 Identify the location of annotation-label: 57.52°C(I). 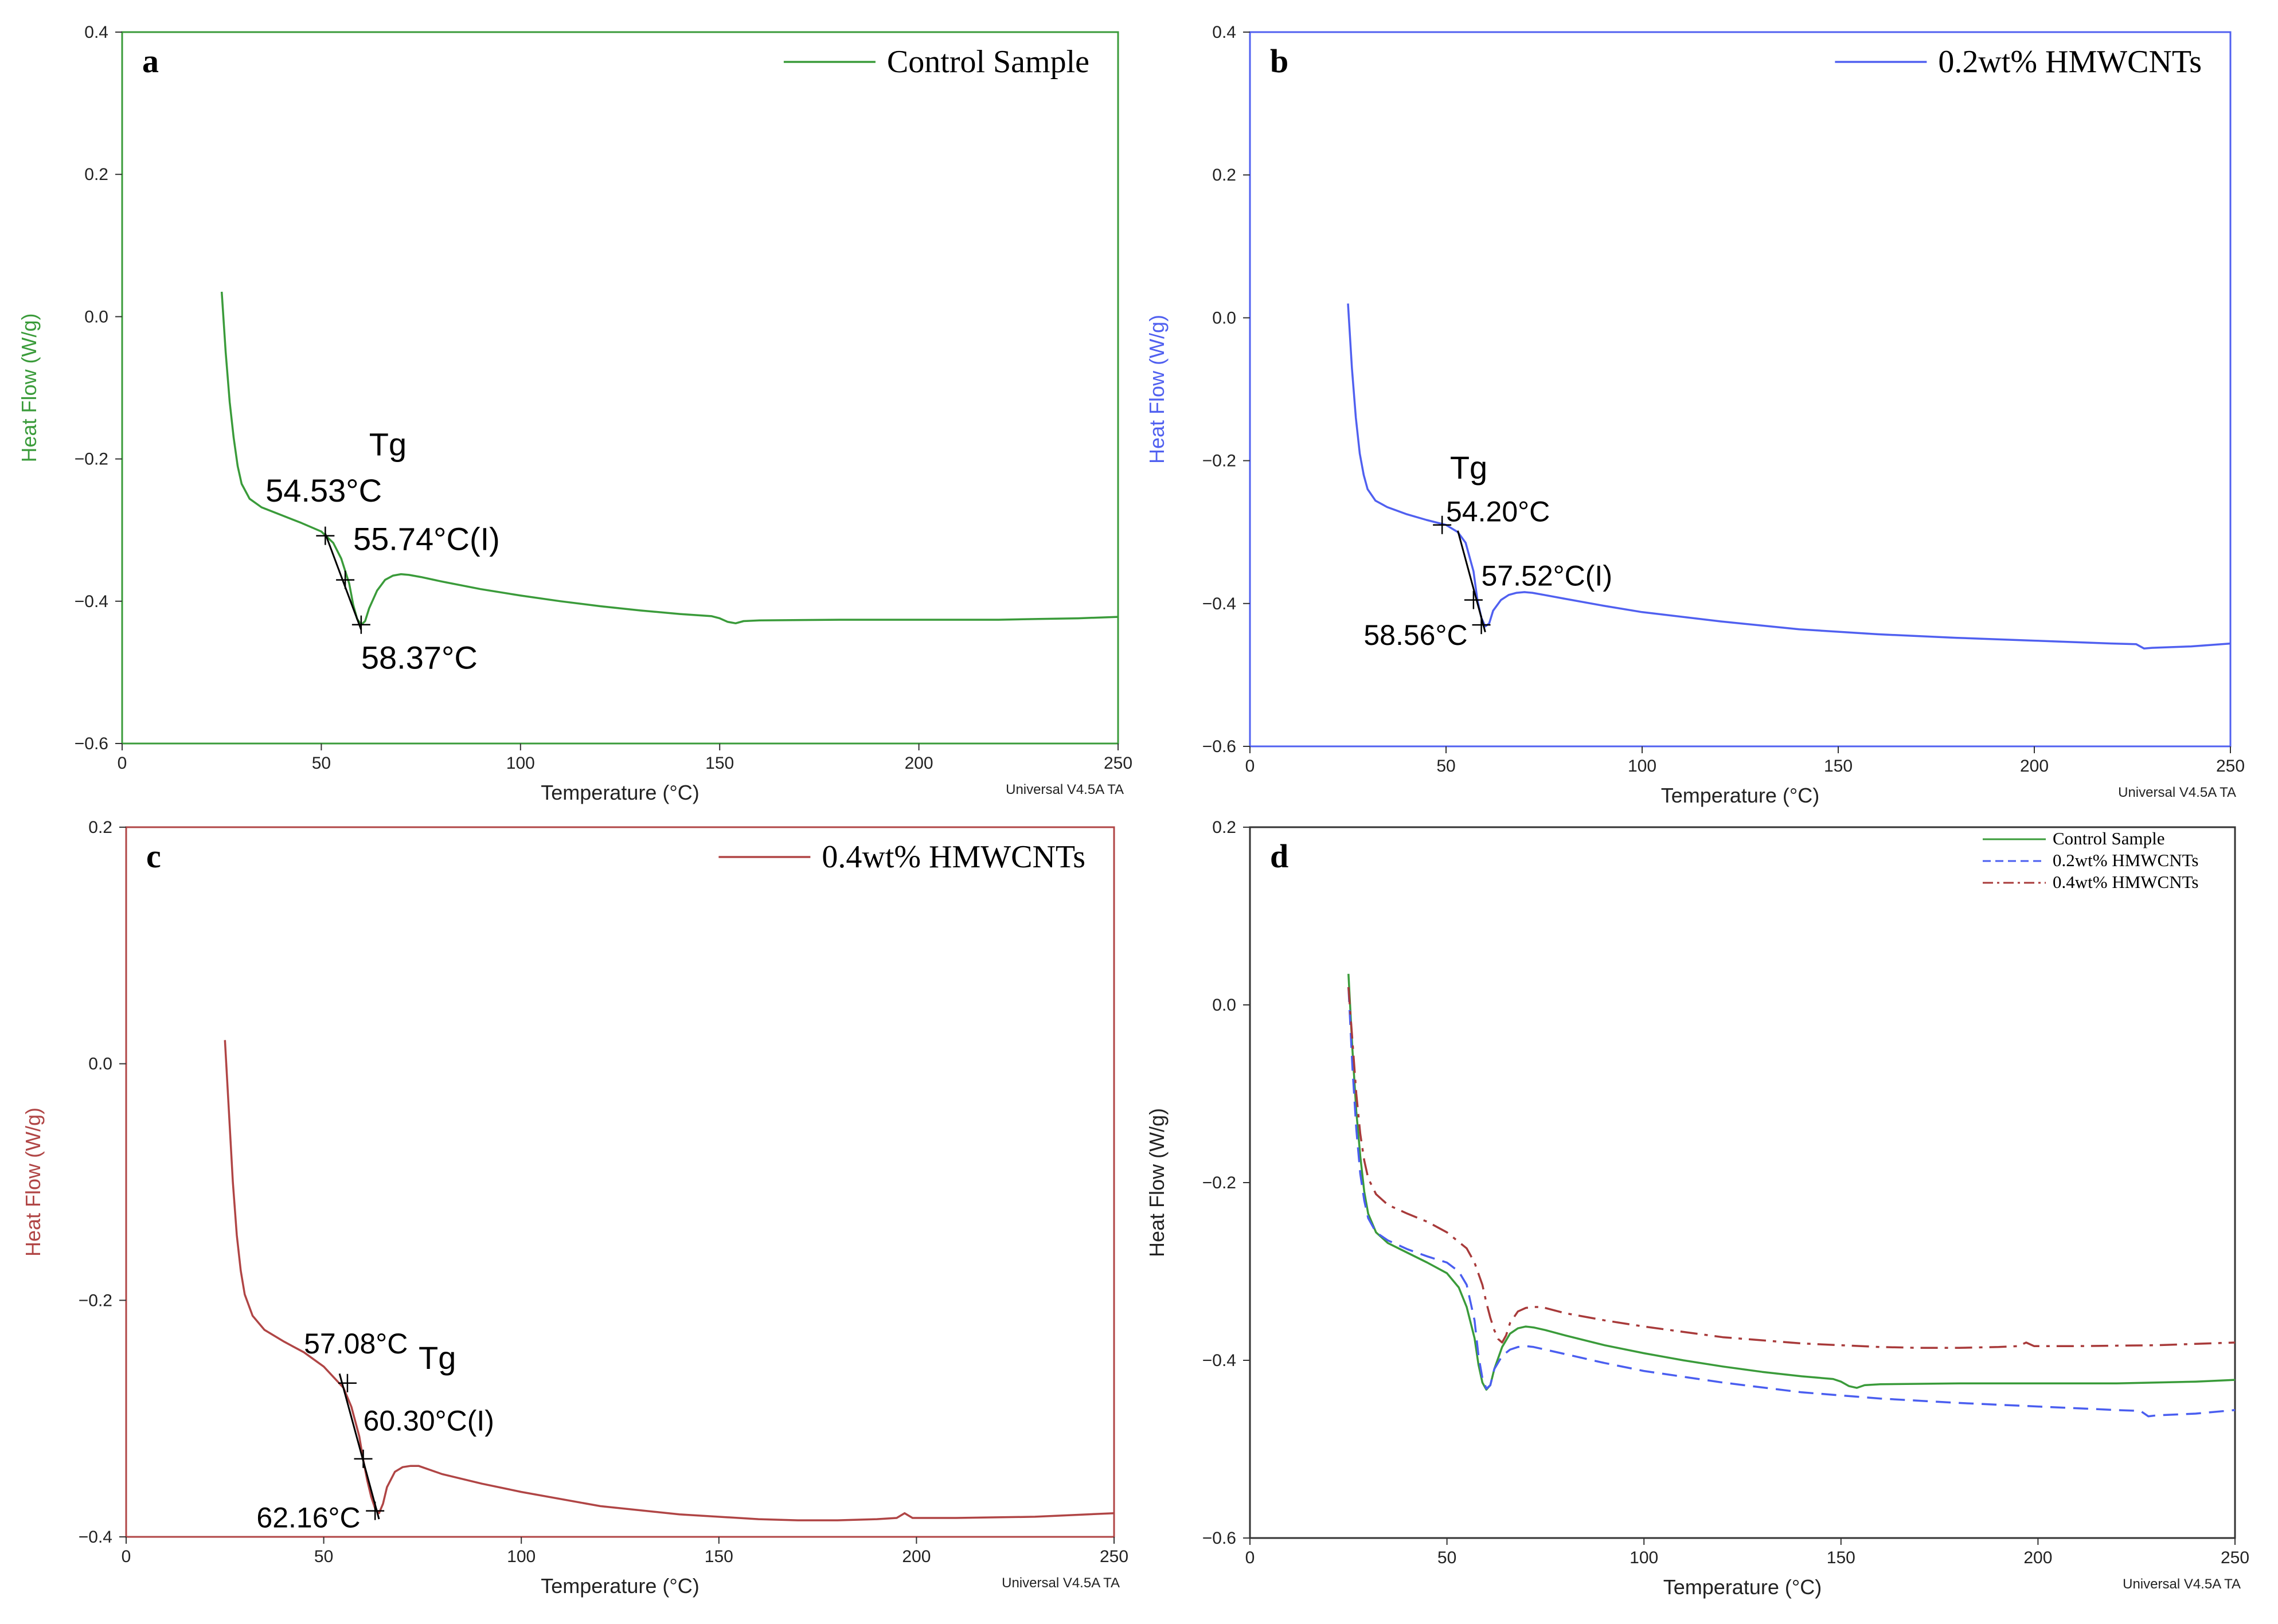
(1547, 576).